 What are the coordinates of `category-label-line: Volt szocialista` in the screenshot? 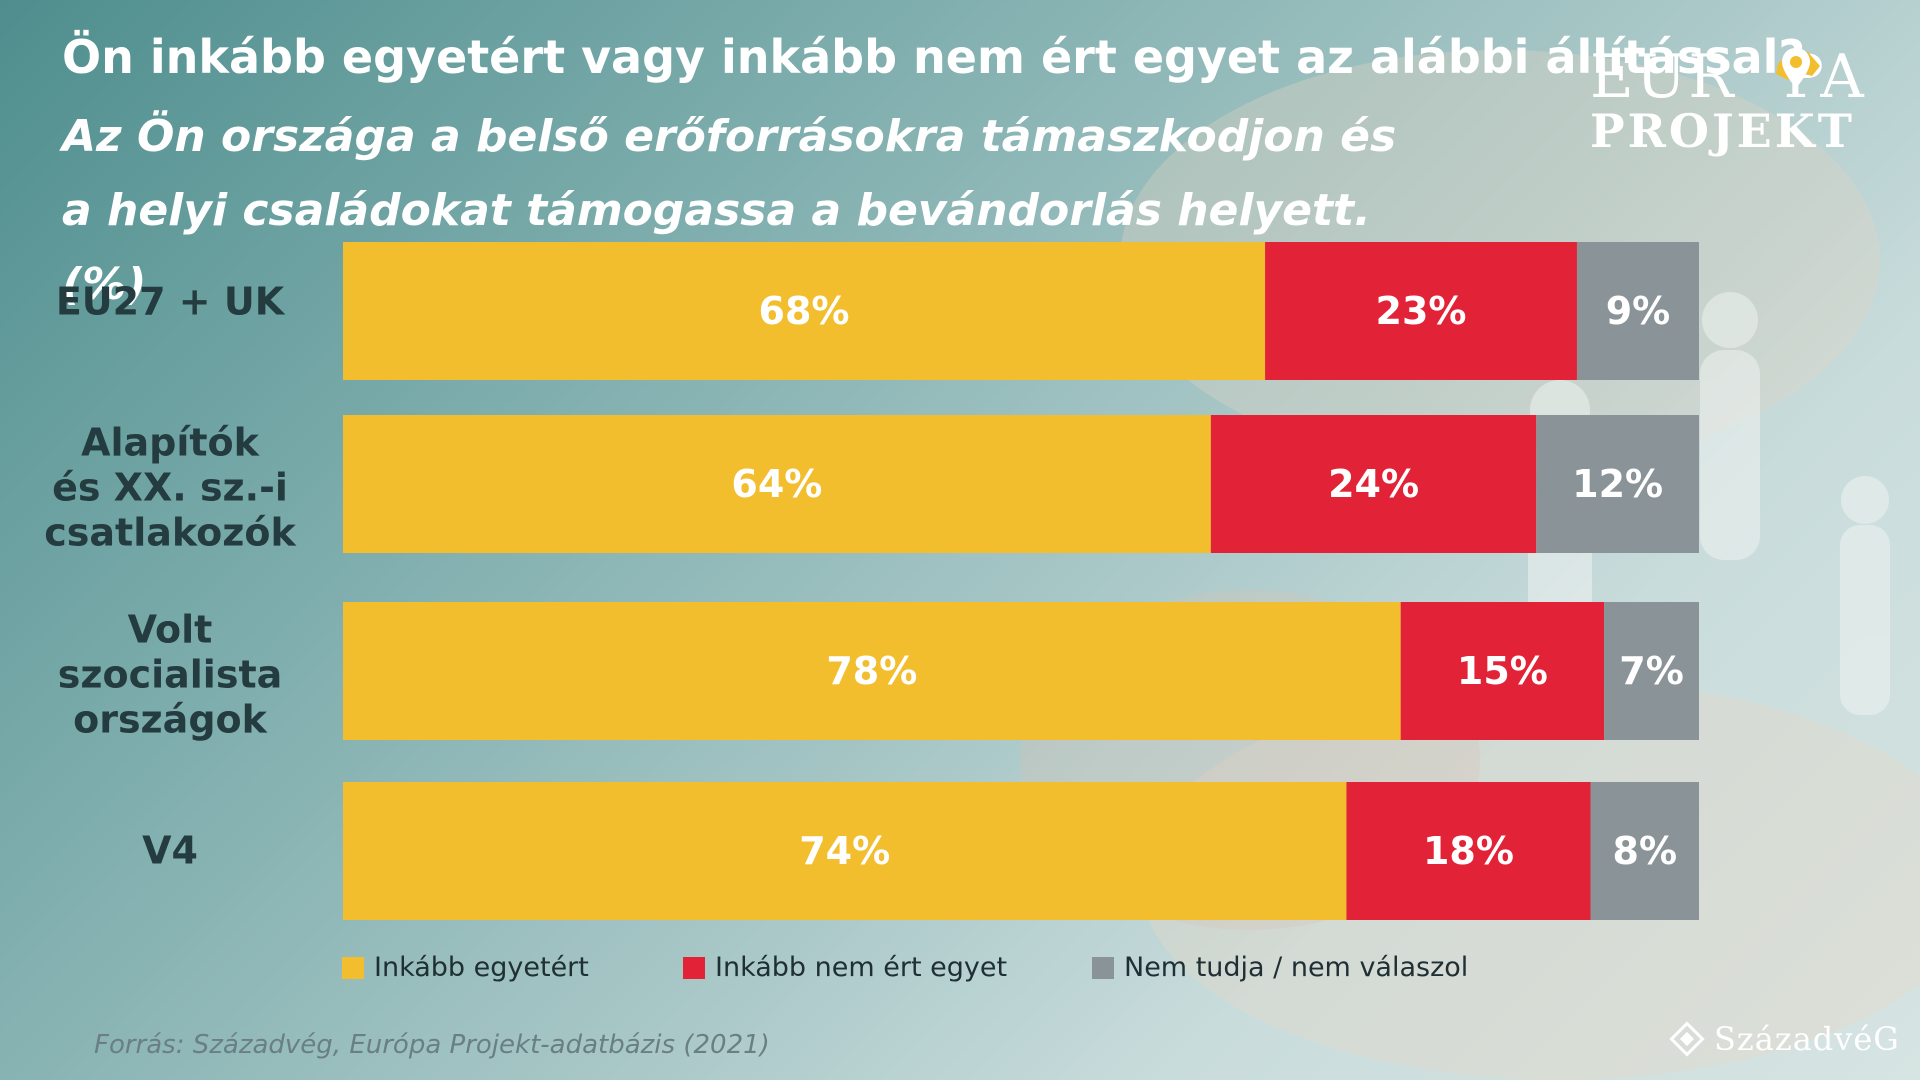 It's located at (170, 652).